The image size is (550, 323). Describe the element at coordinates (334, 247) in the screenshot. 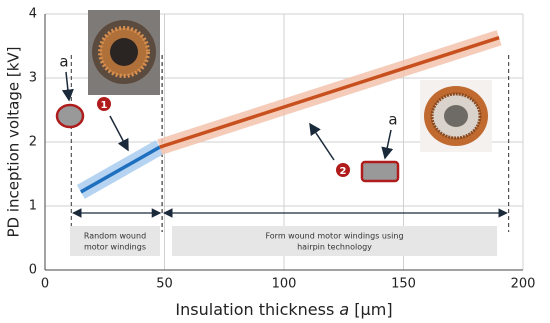

I see `region-label: hairpin technology` at that location.